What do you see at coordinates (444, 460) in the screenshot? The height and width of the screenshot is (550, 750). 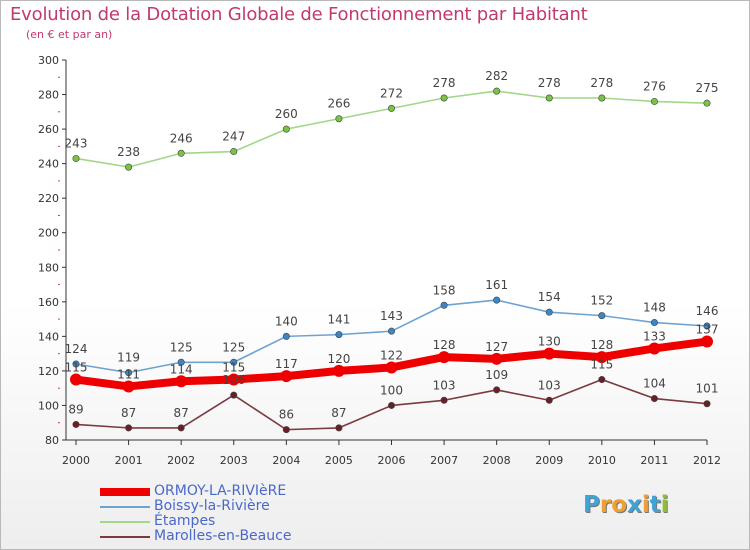 I see `x-tick-label: 2007` at bounding box center [444, 460].